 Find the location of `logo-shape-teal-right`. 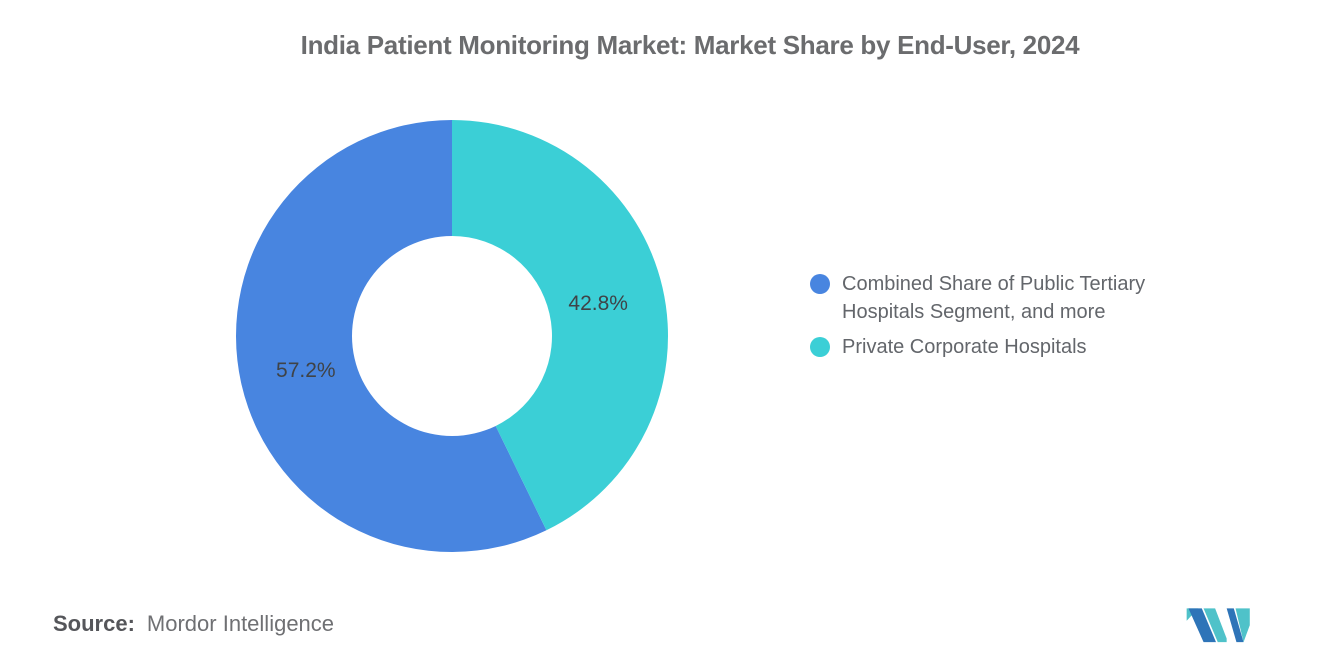

logo-shape-teal-right is located at coordinates (1242, 625).